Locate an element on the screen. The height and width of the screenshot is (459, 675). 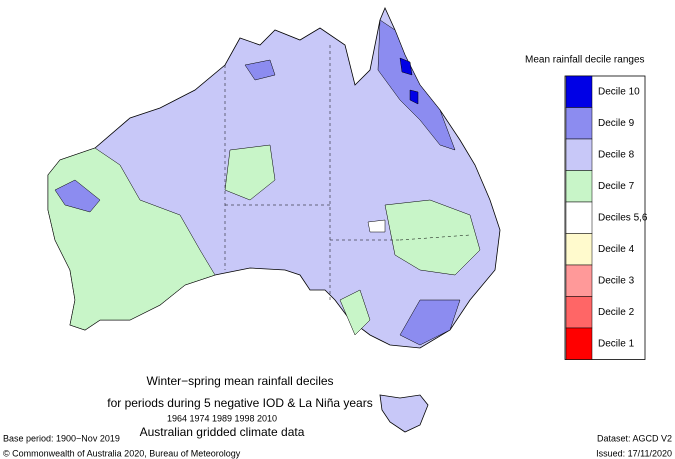
region-decile-9-west is located at coordinates (77, 196).